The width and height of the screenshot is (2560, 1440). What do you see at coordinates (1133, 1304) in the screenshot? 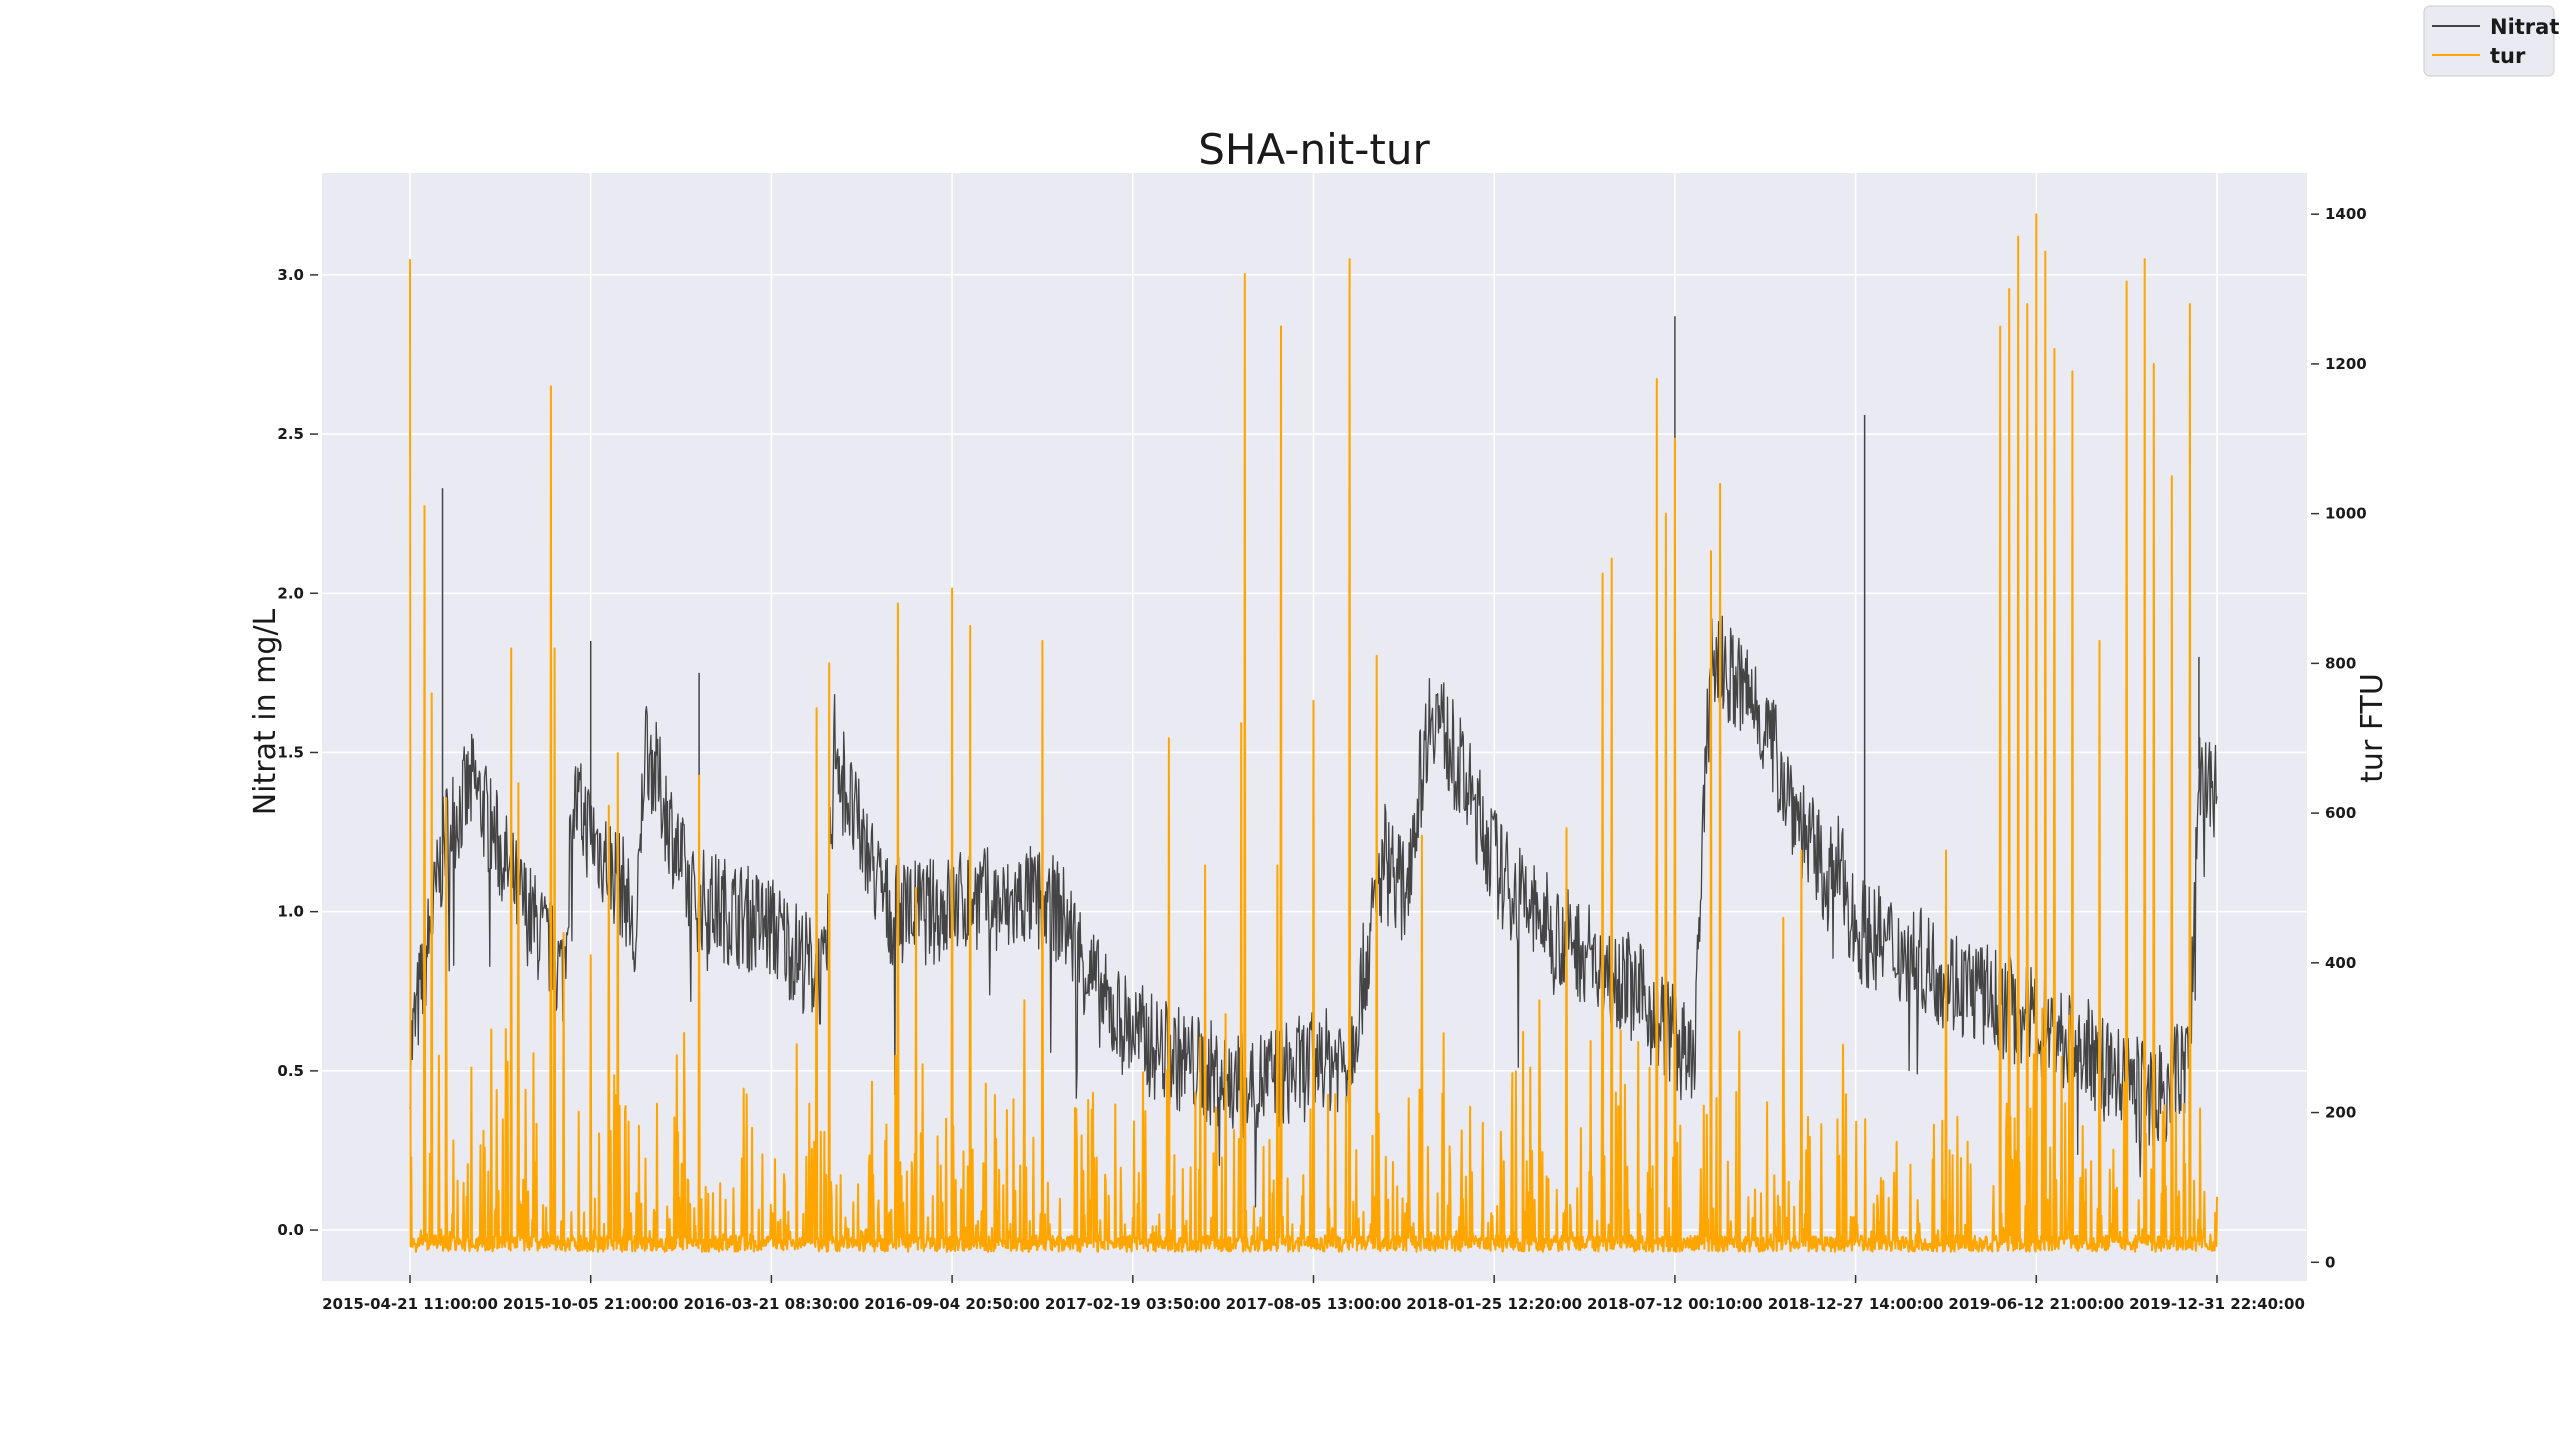
I see `x-tick-label: 2017-02-19 03:50:00` at bounding box center [1133, 1304].